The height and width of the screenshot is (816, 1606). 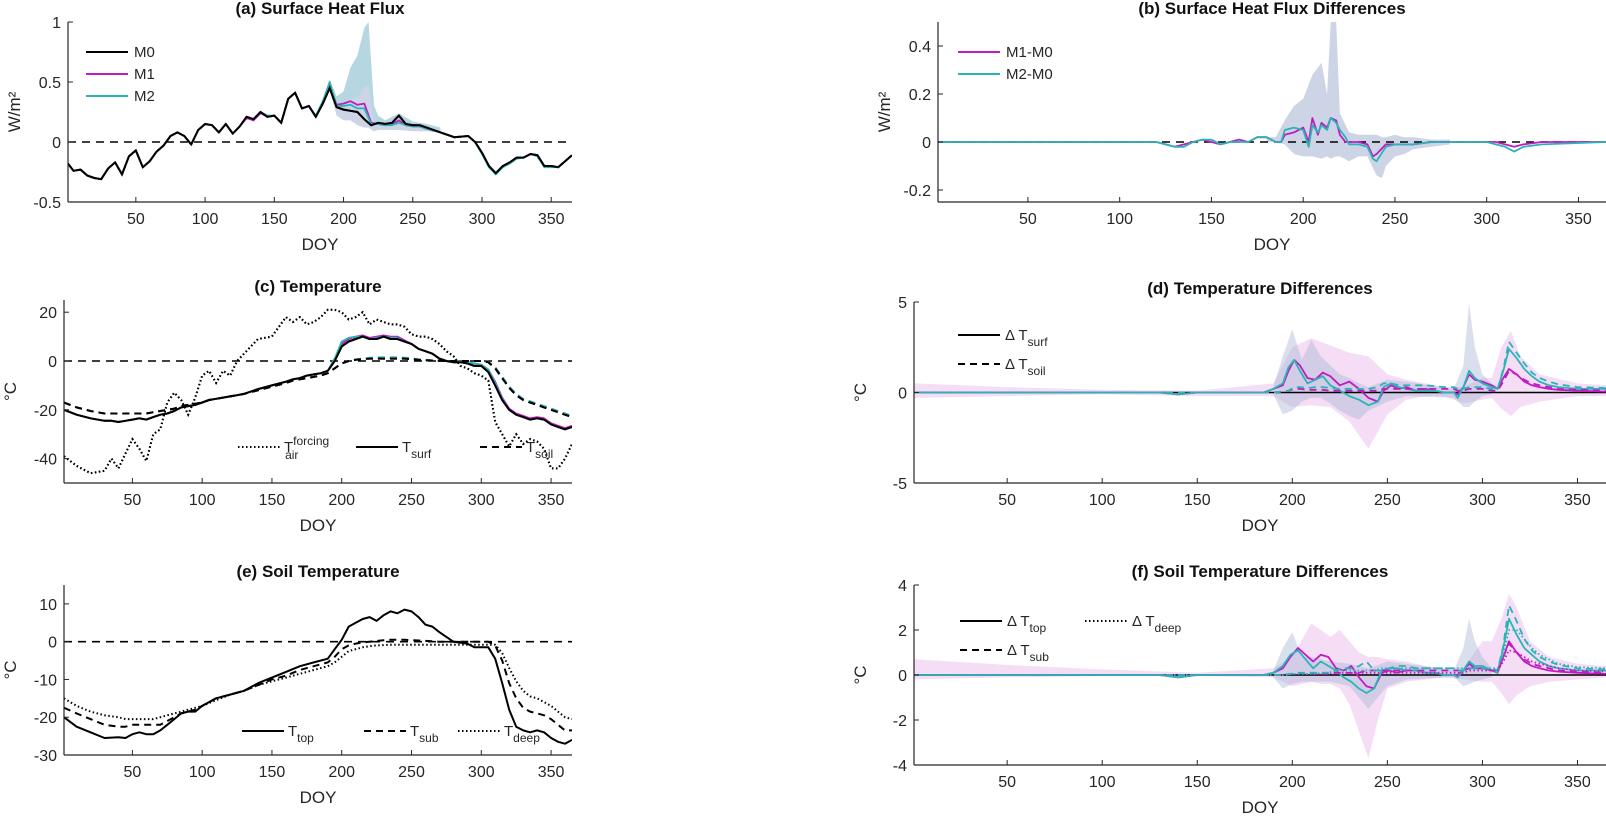 I want to click on legend-label-tsurf: Tsurf, so click(x=417, y=450).